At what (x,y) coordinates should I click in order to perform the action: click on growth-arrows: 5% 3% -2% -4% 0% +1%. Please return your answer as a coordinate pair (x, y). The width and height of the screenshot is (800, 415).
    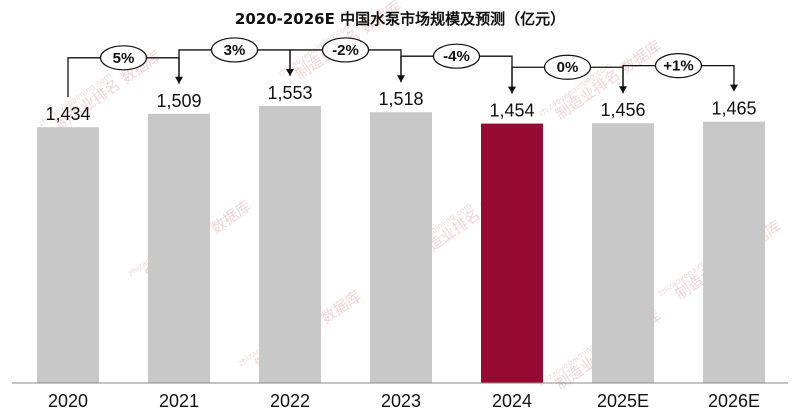
    Looking at the image, I should click on (402, 67).